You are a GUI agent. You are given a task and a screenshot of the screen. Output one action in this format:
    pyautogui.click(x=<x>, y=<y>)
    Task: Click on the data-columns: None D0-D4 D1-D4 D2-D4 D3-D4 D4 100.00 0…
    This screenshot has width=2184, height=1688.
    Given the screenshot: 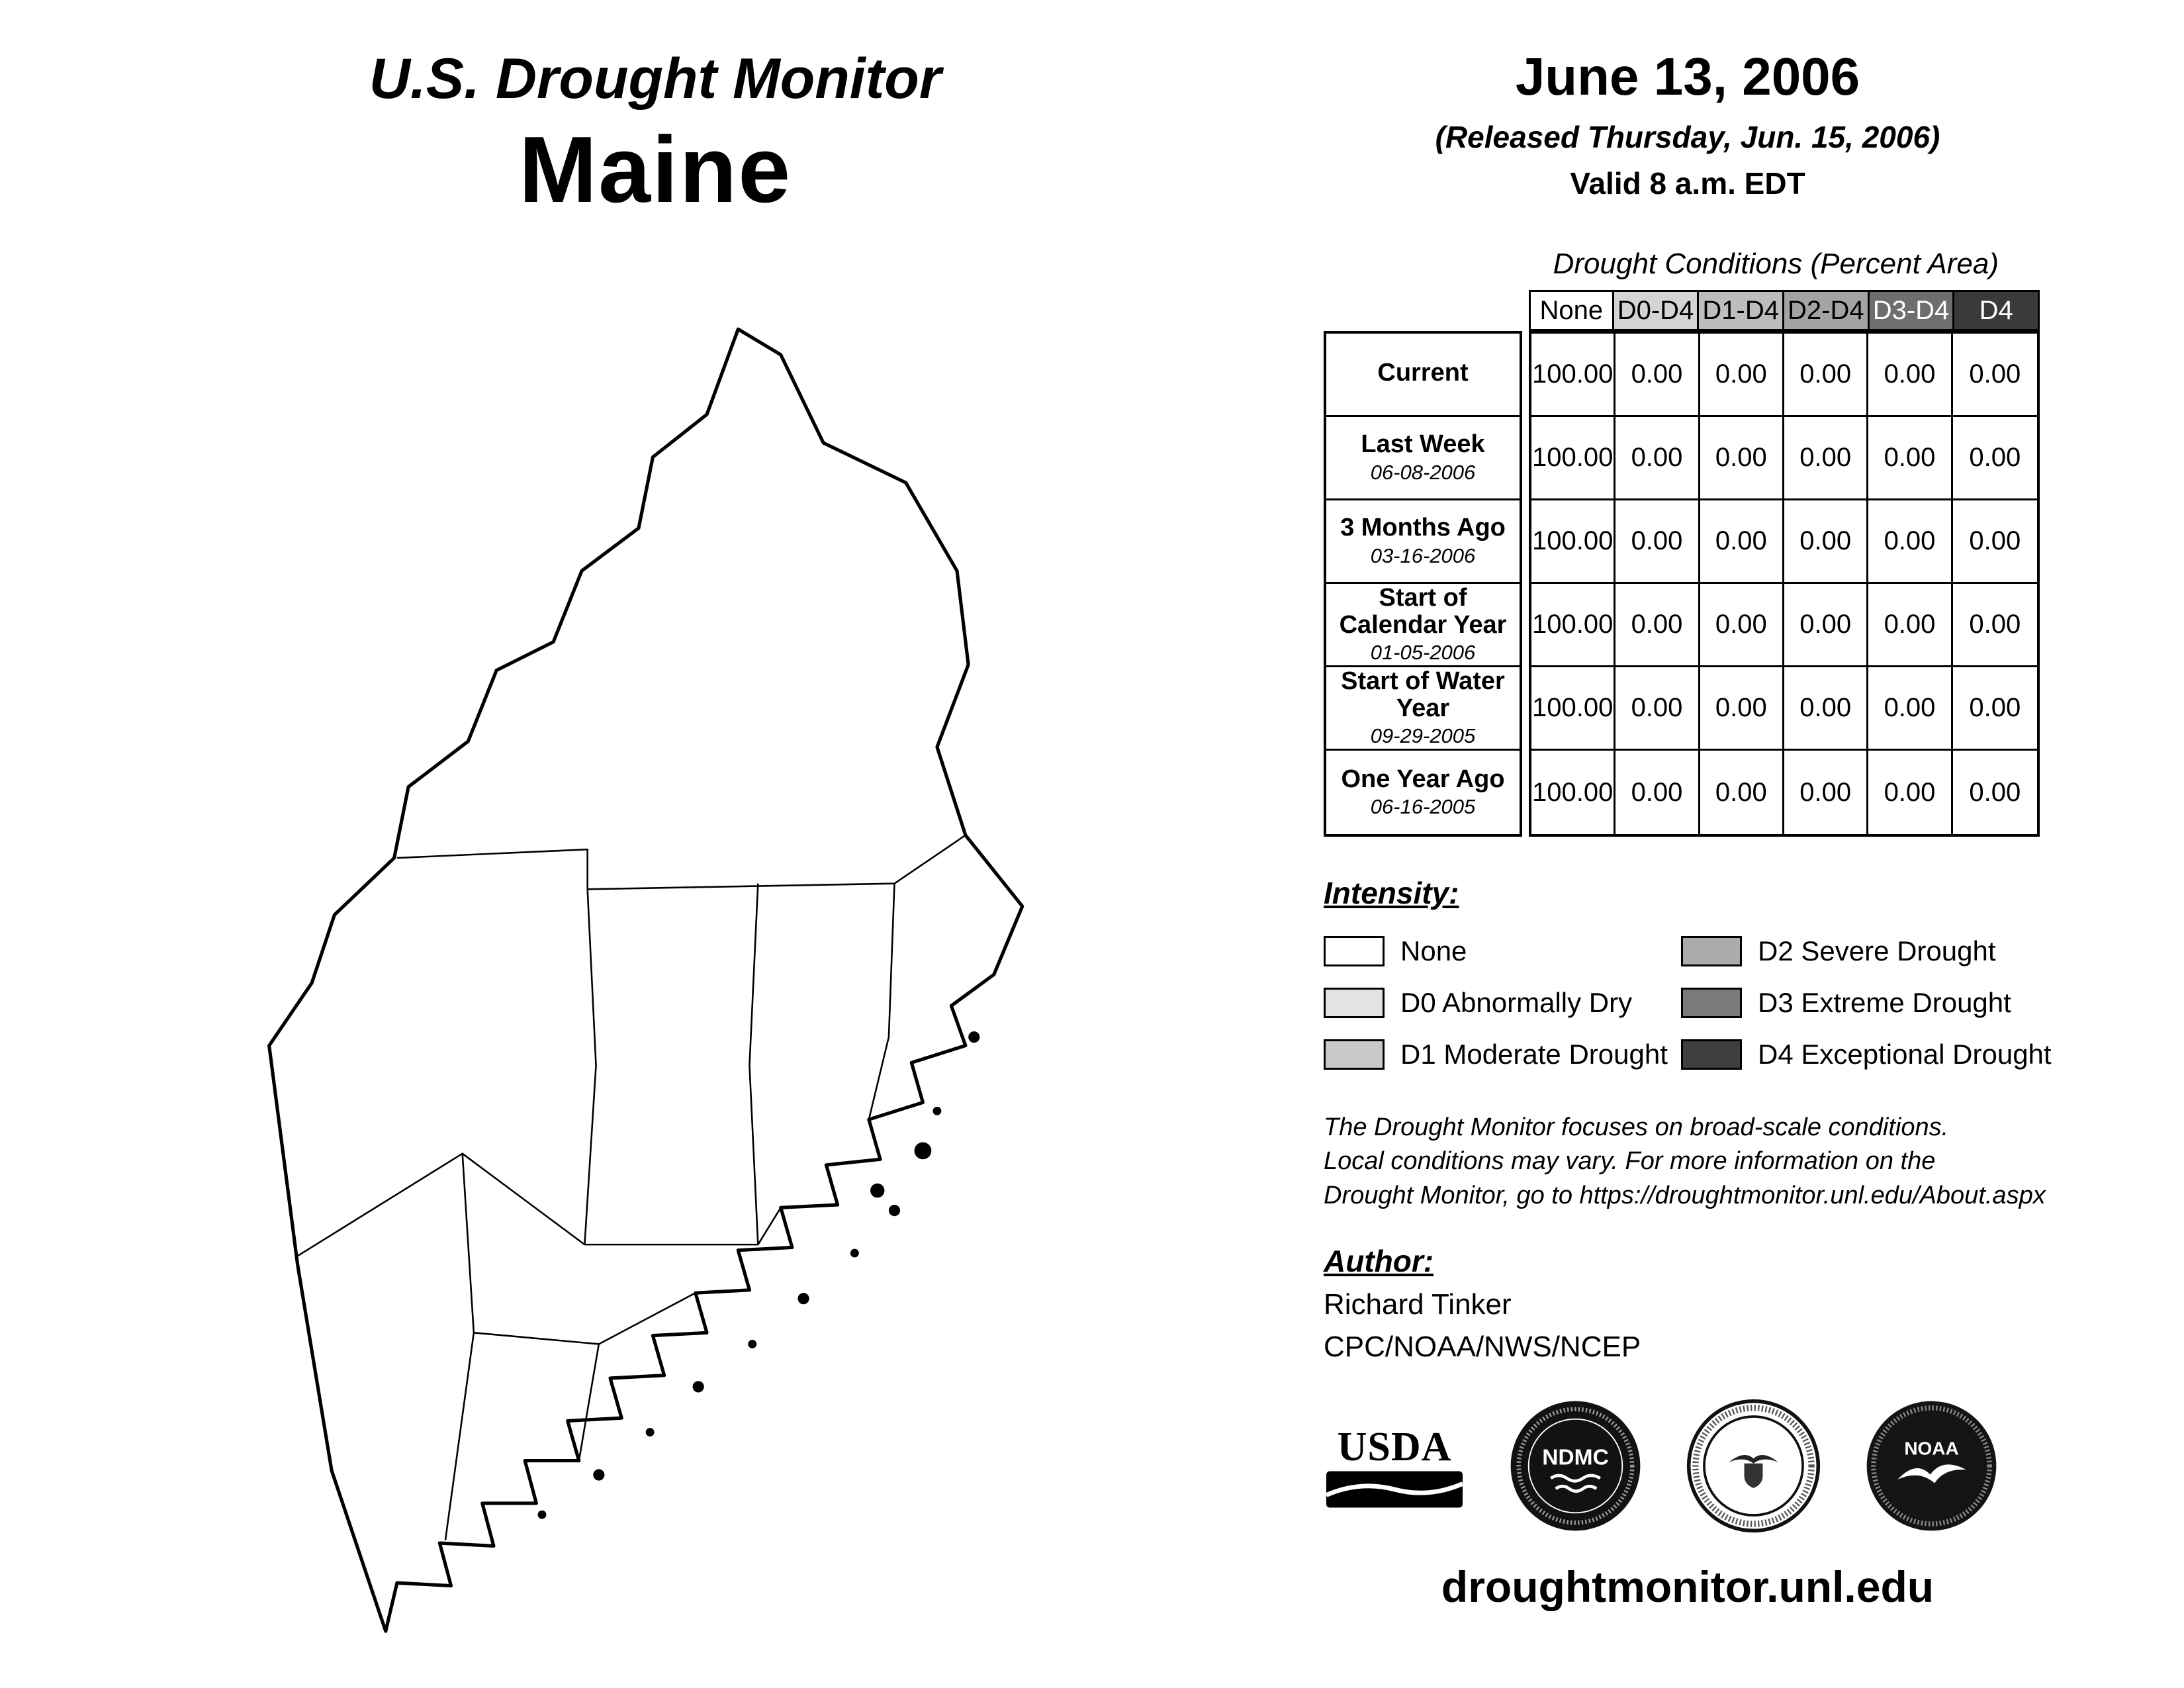 What is the action you would take?
    pyautogui.click(x=1784, y=563)
    